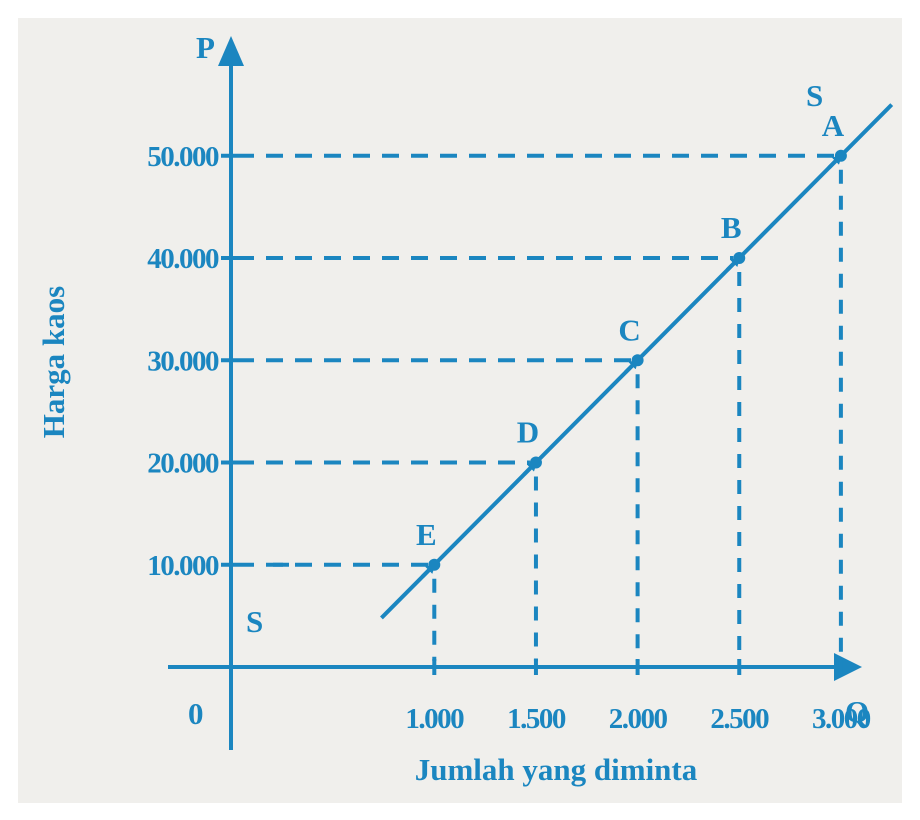 The image size is (920, 820). What do you see at coordinates (434, 564) in the screenshot?
I see `data-point-e` at bounding box center [434, 564].